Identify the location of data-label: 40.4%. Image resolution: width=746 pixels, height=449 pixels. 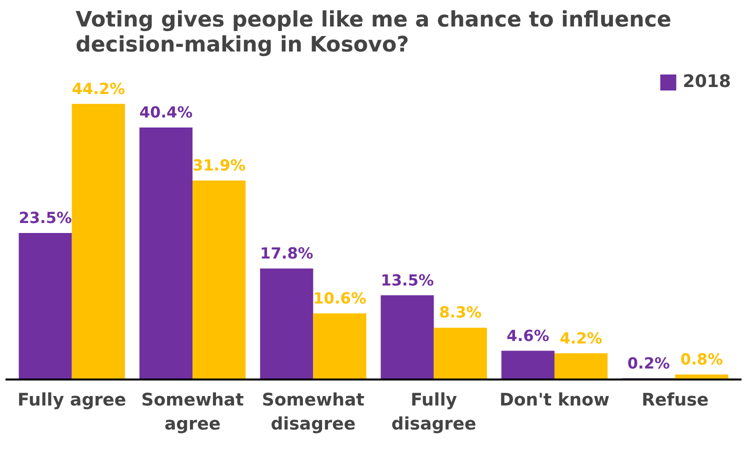
(166, 113).